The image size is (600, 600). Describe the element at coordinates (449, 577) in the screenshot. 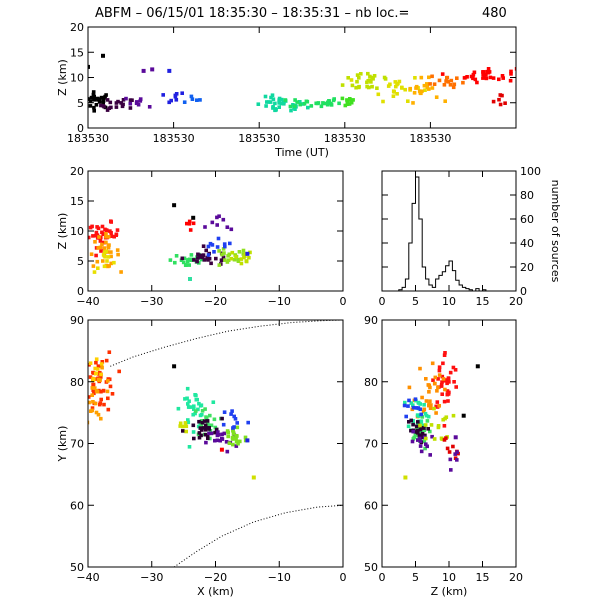

I see `height-y-xtick-label: 10` at that location.